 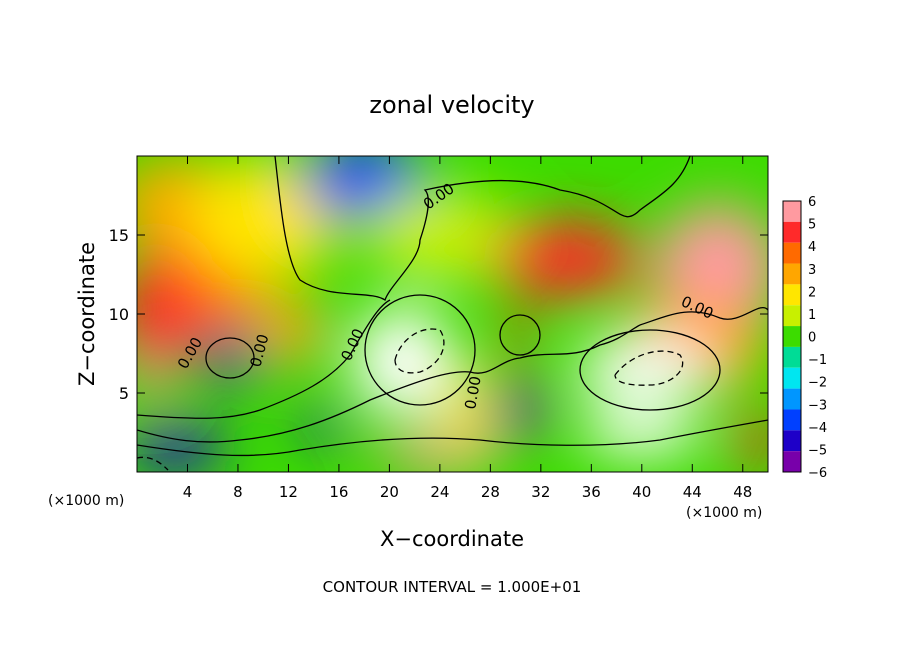 What do you see at coordinates (439, 492) in the screenshot?
I see `x-tick-label: 24` at bounding box center [439, 492].